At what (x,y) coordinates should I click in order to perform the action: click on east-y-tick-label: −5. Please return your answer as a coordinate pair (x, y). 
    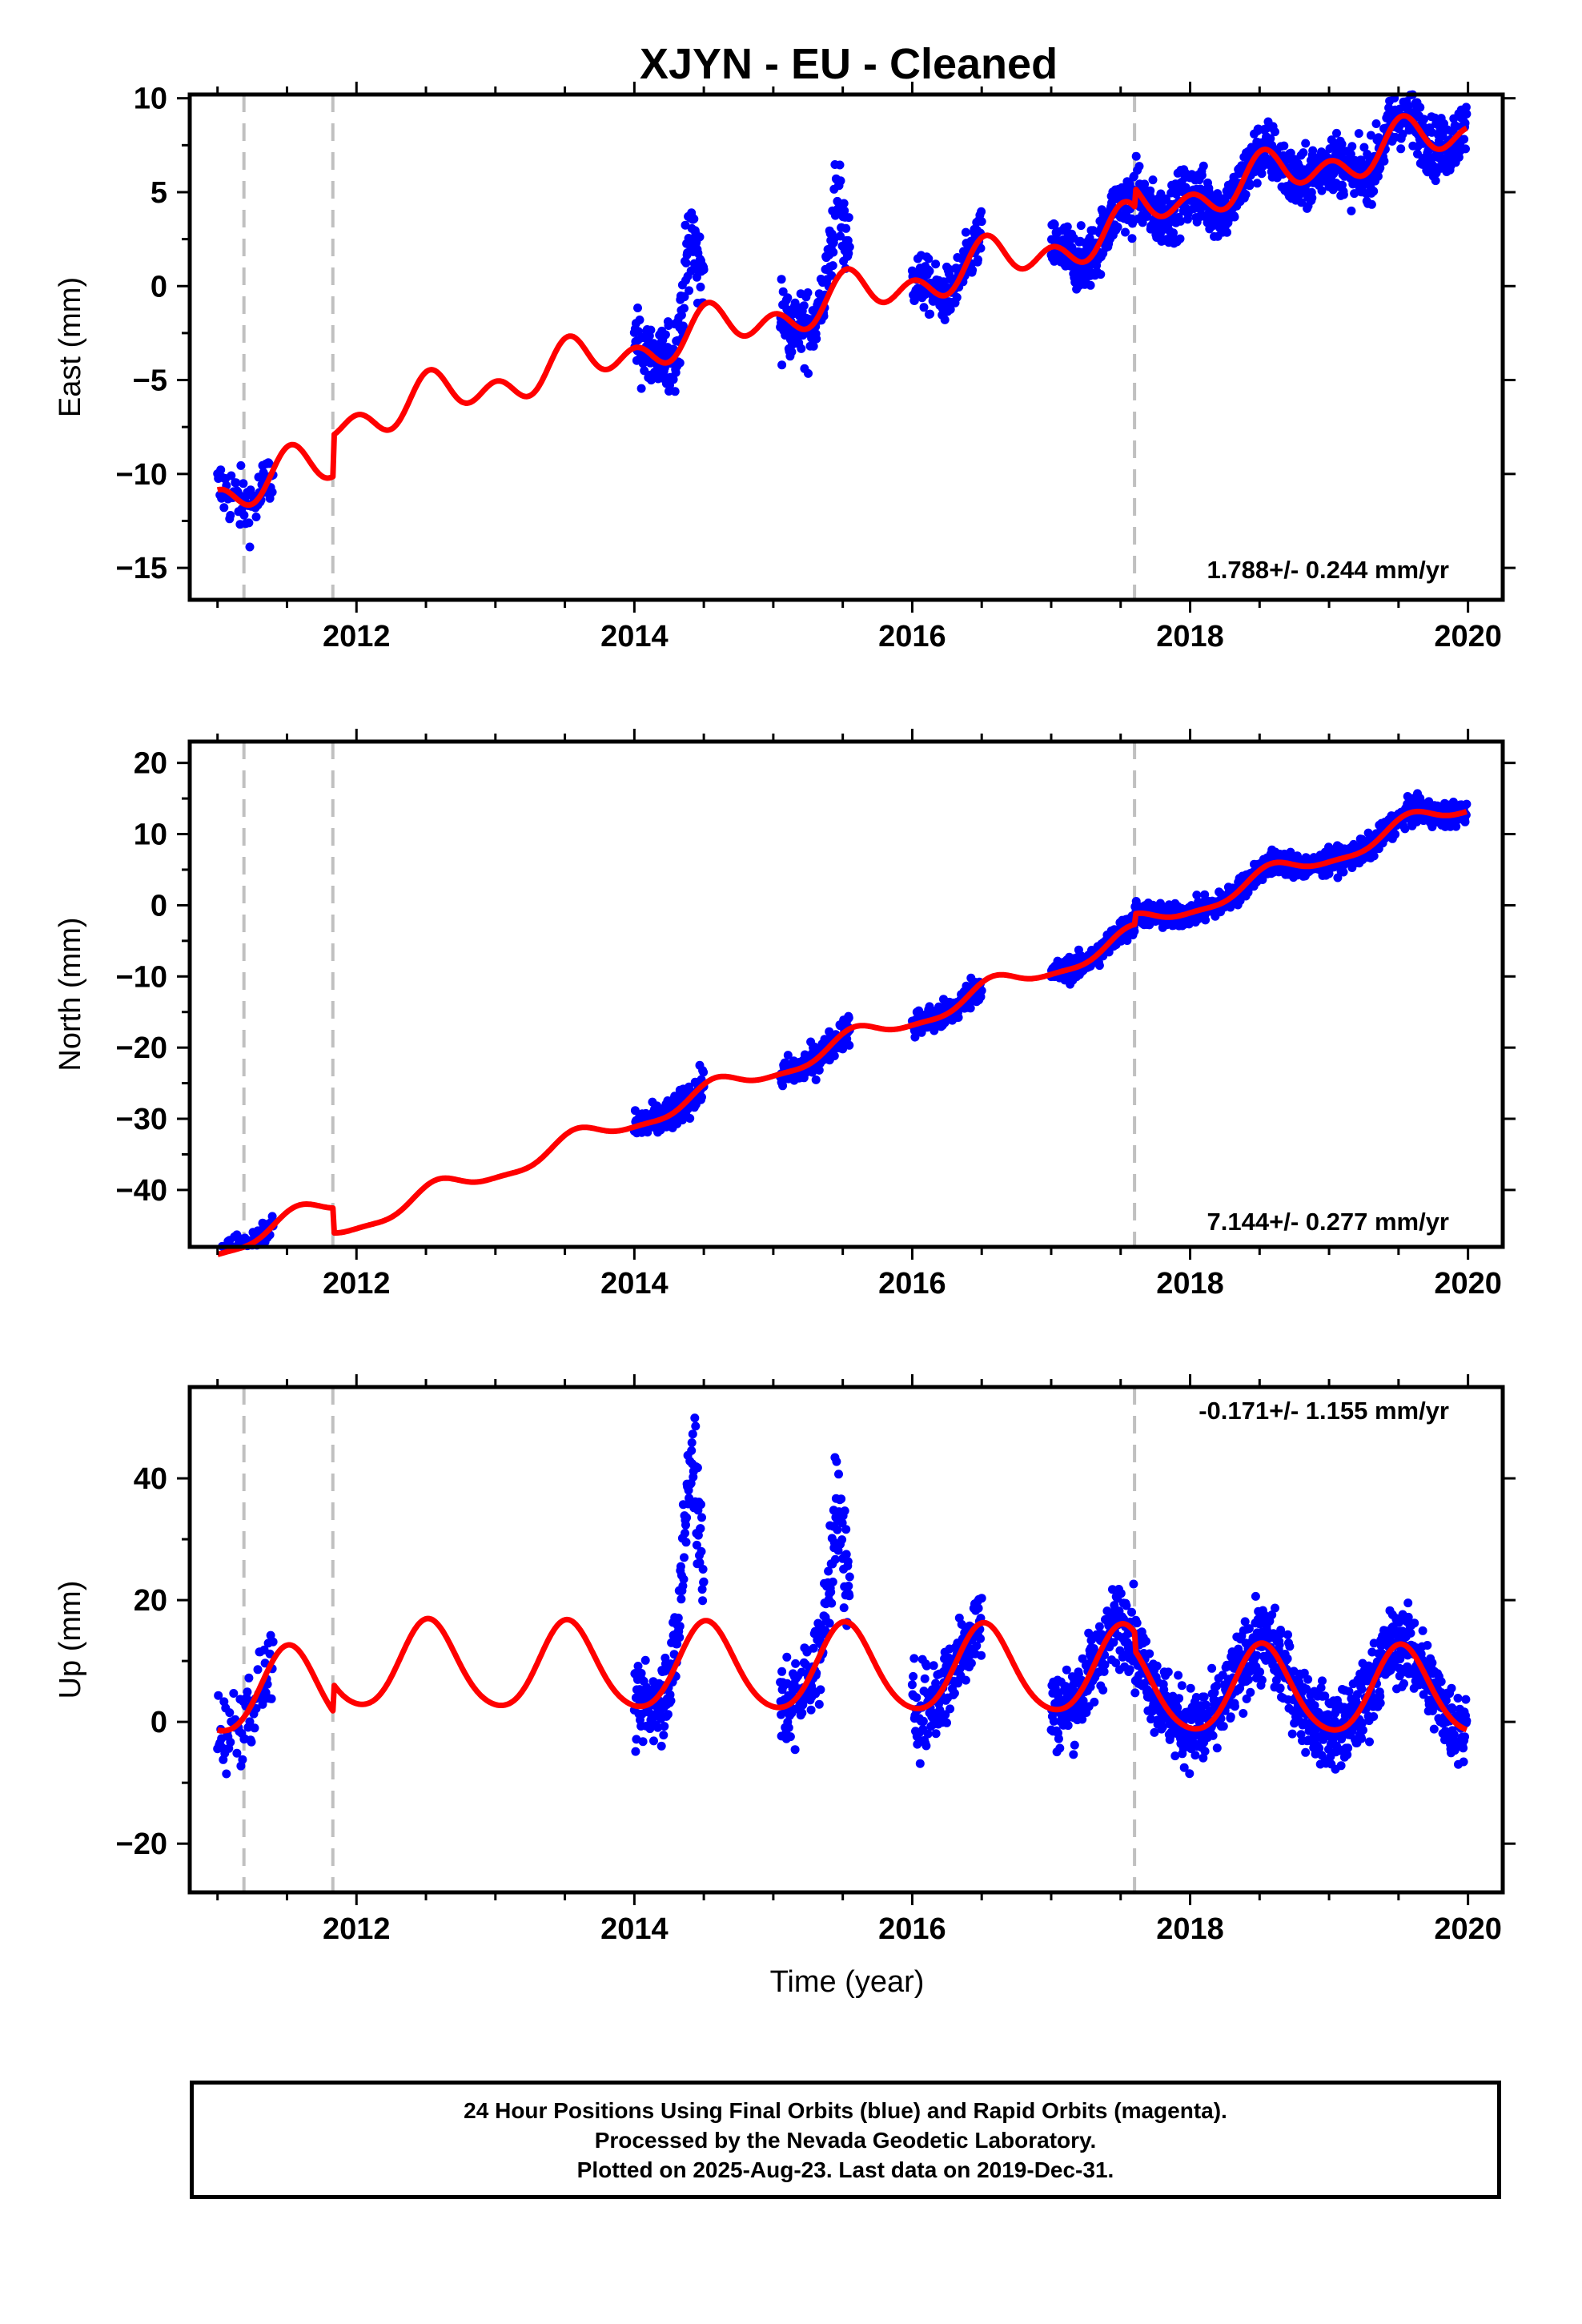
    Looking at the image, I should click on (150, 381).